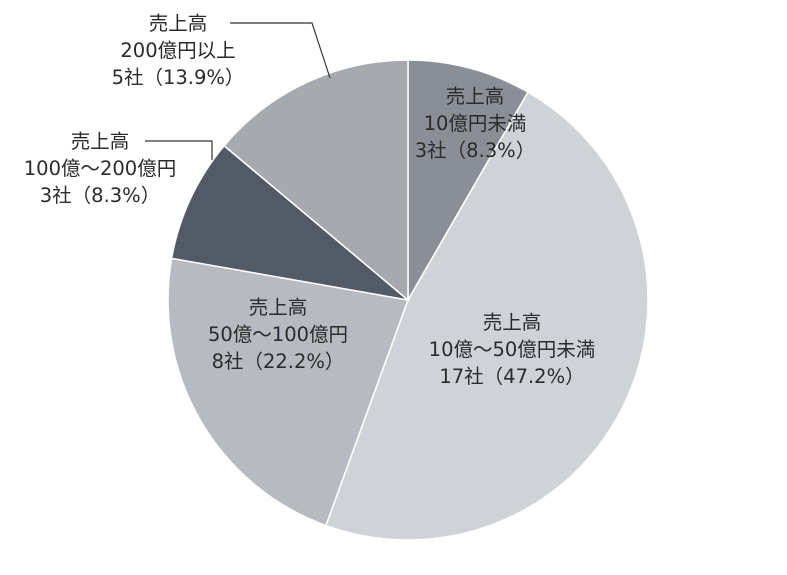  I want to click on slice-label-0: 売上高 10億円未満 3社（8.3%）, so click(475, 123).